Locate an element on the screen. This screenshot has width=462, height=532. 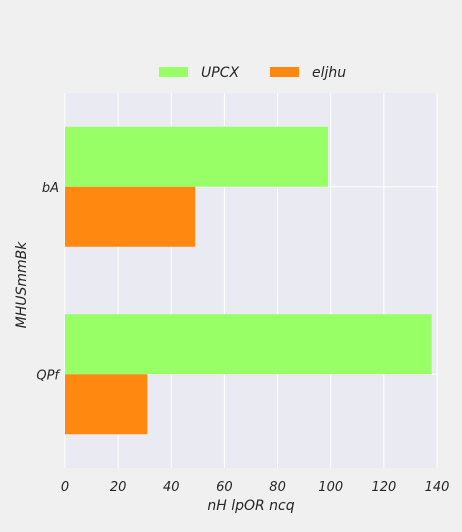
y-axis-label: MHUSmmBk is located at coordinates (22, 285).